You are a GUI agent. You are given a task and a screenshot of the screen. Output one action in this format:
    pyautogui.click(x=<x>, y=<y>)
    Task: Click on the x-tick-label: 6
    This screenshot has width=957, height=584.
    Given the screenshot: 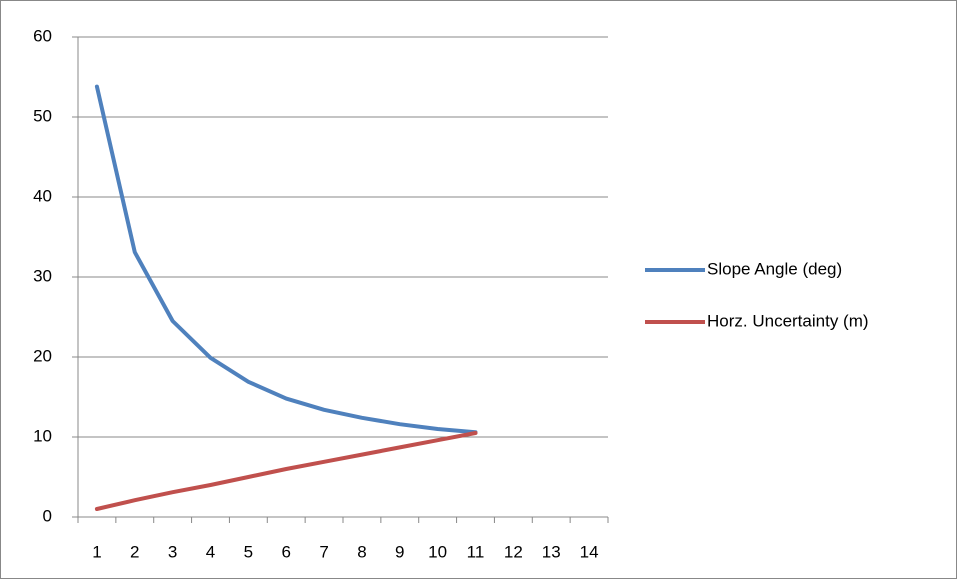 What is the action you would take?
    pyautogui.click(x=285, y=551)
    